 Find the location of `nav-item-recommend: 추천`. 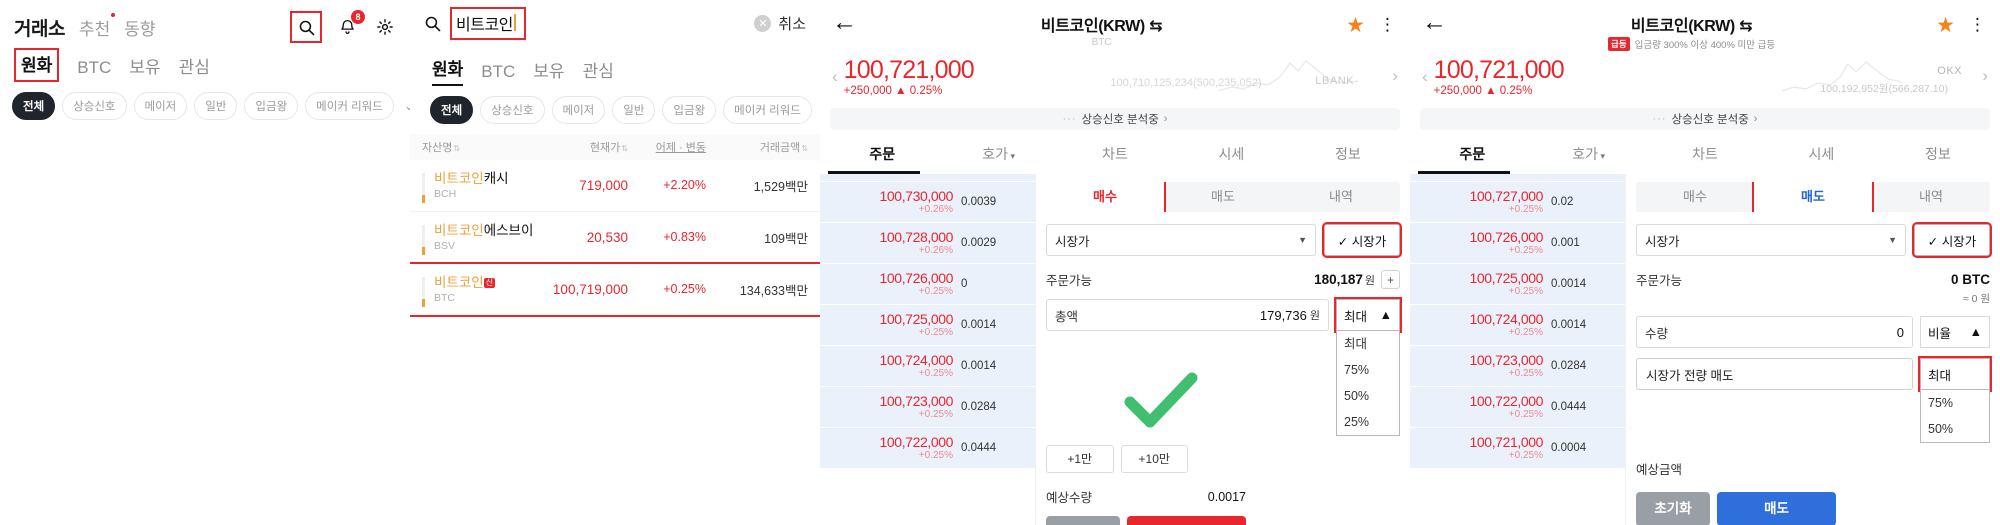

nav-item-recommend: 추천 is located at coordinates (97, 26).